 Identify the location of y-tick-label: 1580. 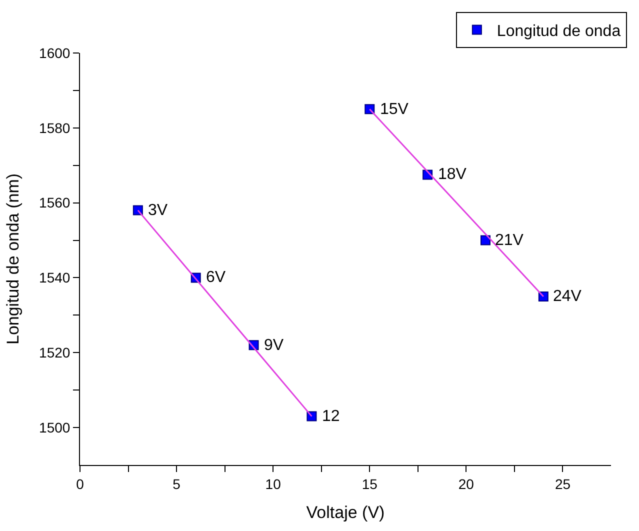
(54, 128).